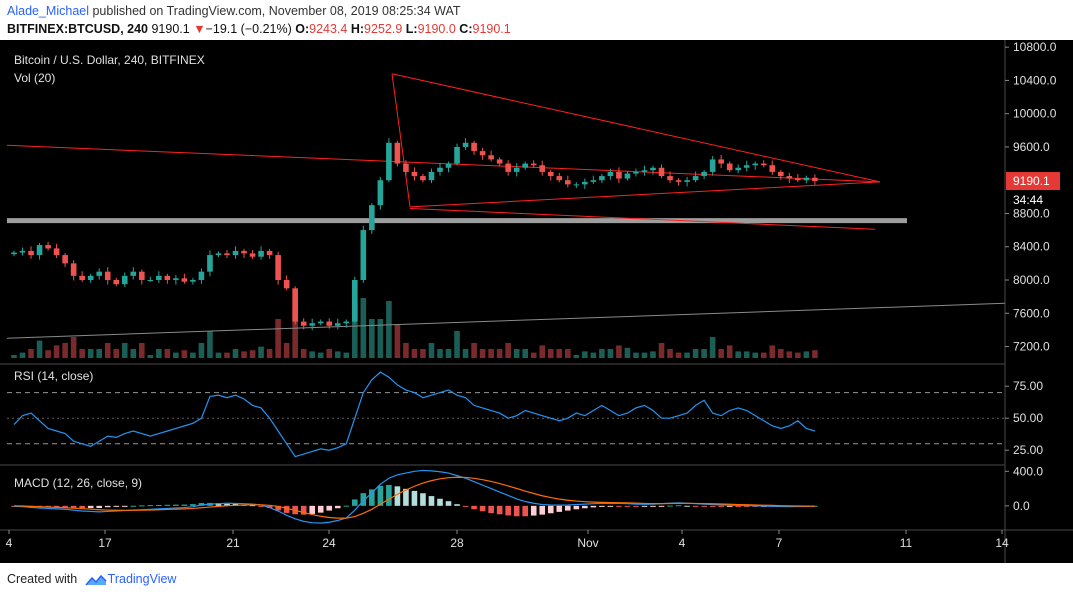 The image size is (1073, 596). What do you see at coordinates (42, 579) in the screenshot?
I see `created-with-label: Created with` at bounding box center [42, 579].